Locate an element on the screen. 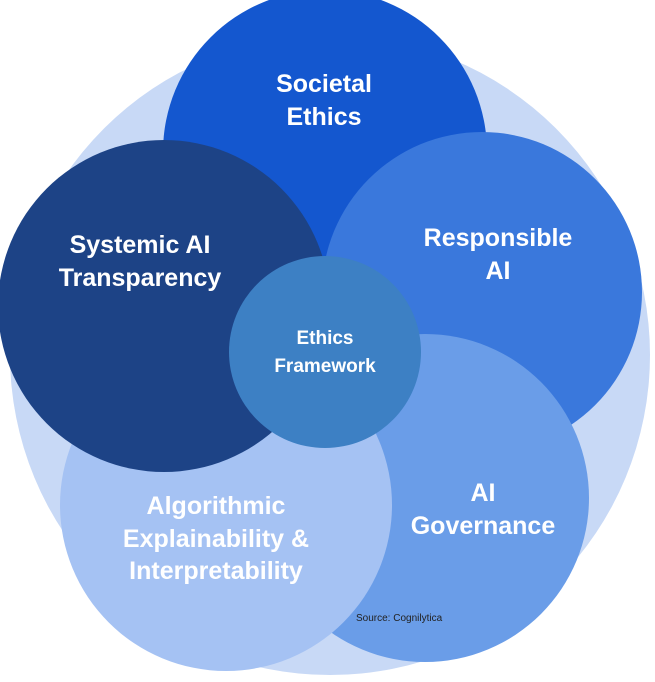 The height and width of the screenshot is (682, 655). systemic-ai-transparency-label: Systemic AI Transparency is located at coordinates (140, 261).